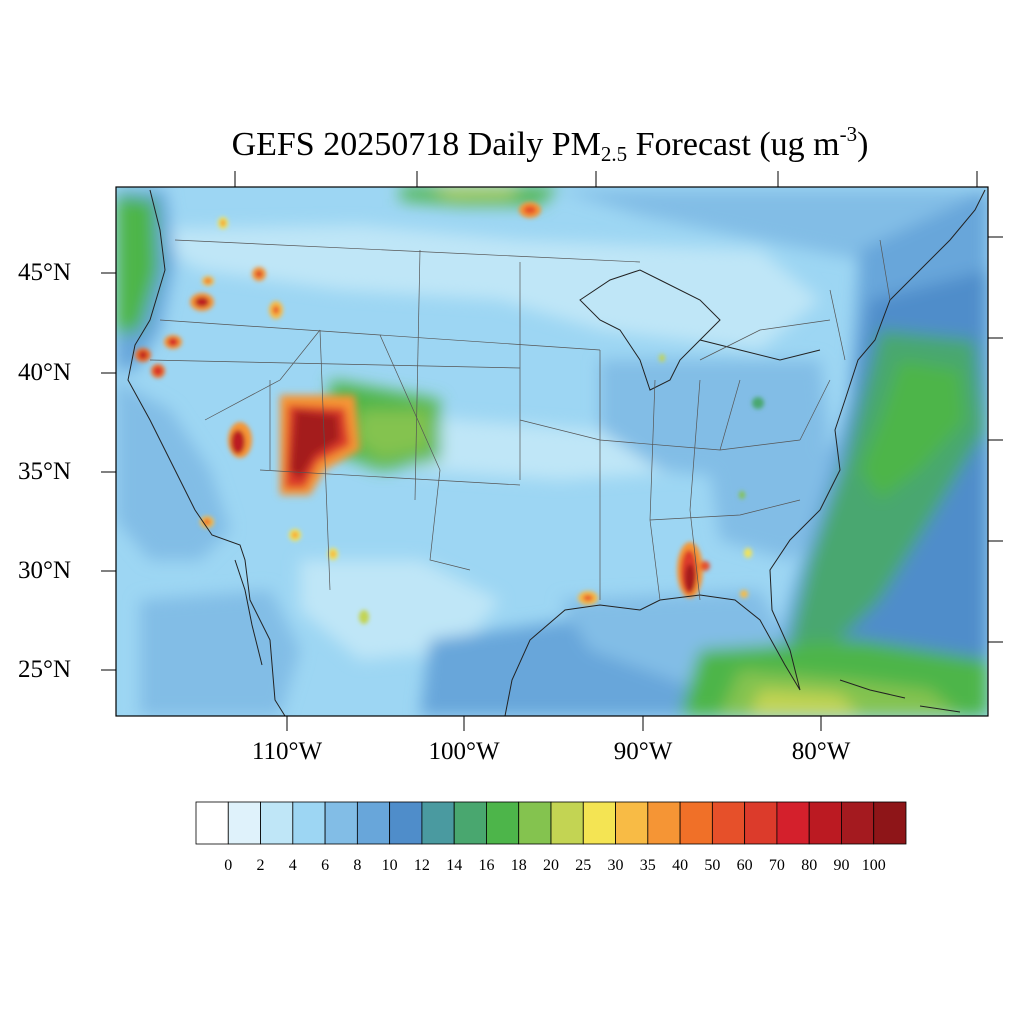 The image size is (1024, 1024). Describe the element at coordinates (486, 865) in the screenshot. I see `colorbar-label: 16` at that location.